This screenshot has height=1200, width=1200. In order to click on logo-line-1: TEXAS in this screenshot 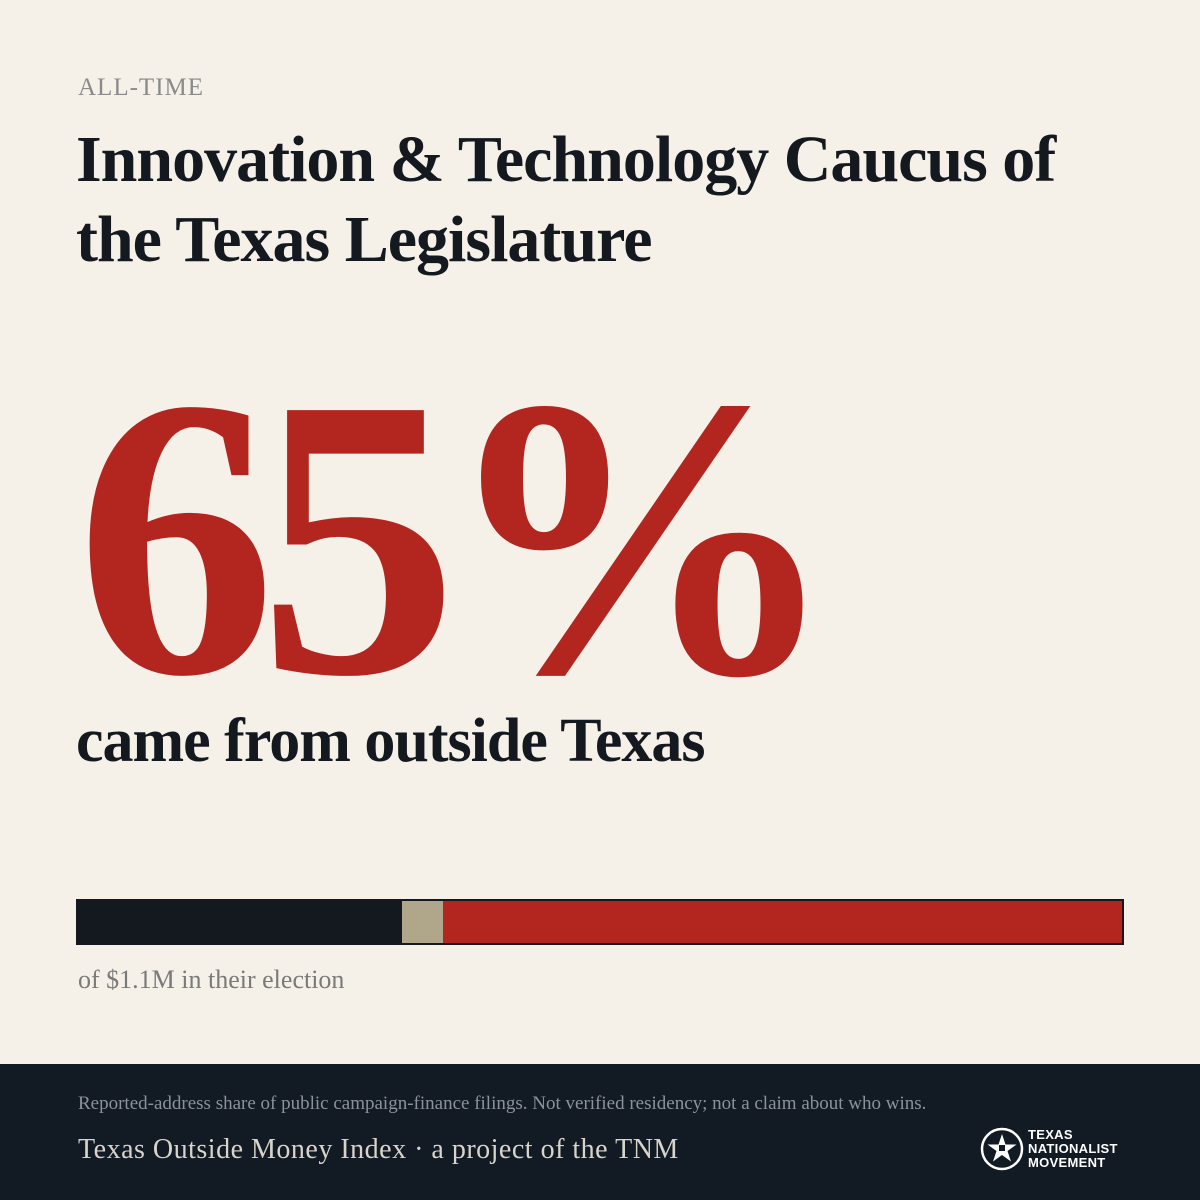, I will do `click(1050, 1134)`.